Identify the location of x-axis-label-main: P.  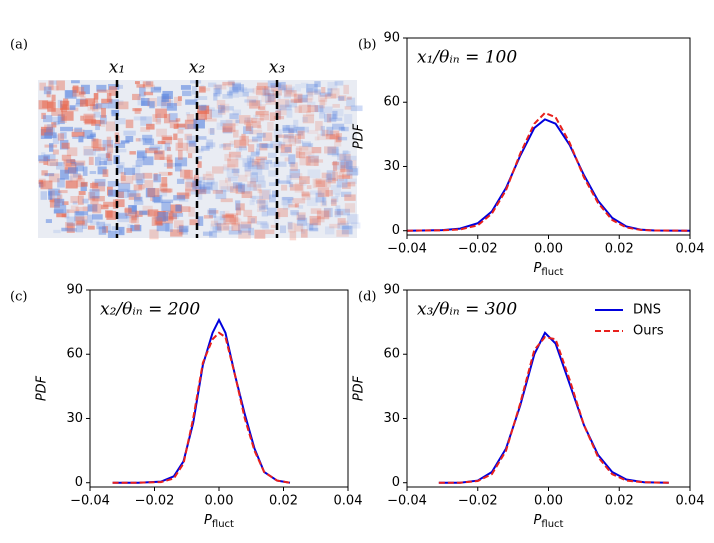
(538, 268).